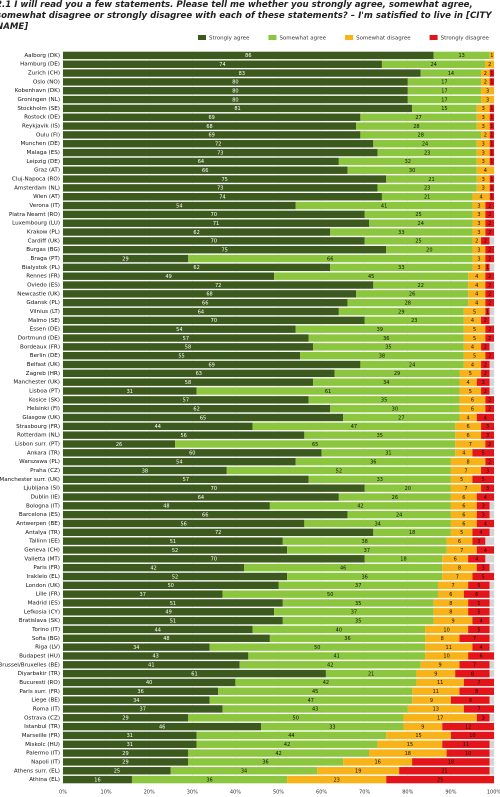  Describe the element at coordinates (175, 577) in the screenshot. I see `data-label: 52` at that location.